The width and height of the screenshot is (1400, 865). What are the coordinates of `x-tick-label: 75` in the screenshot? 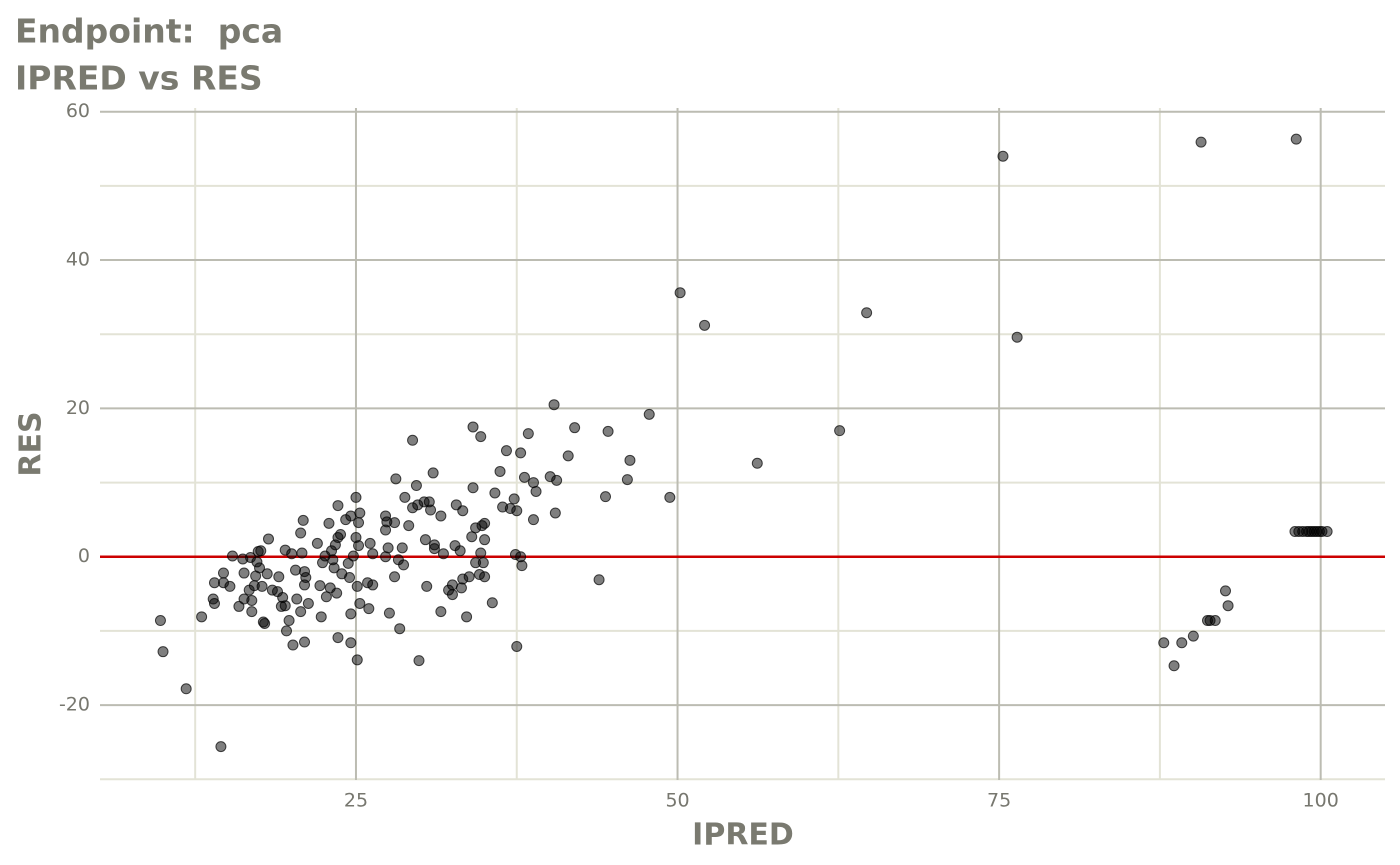 It's located at (999, 801).